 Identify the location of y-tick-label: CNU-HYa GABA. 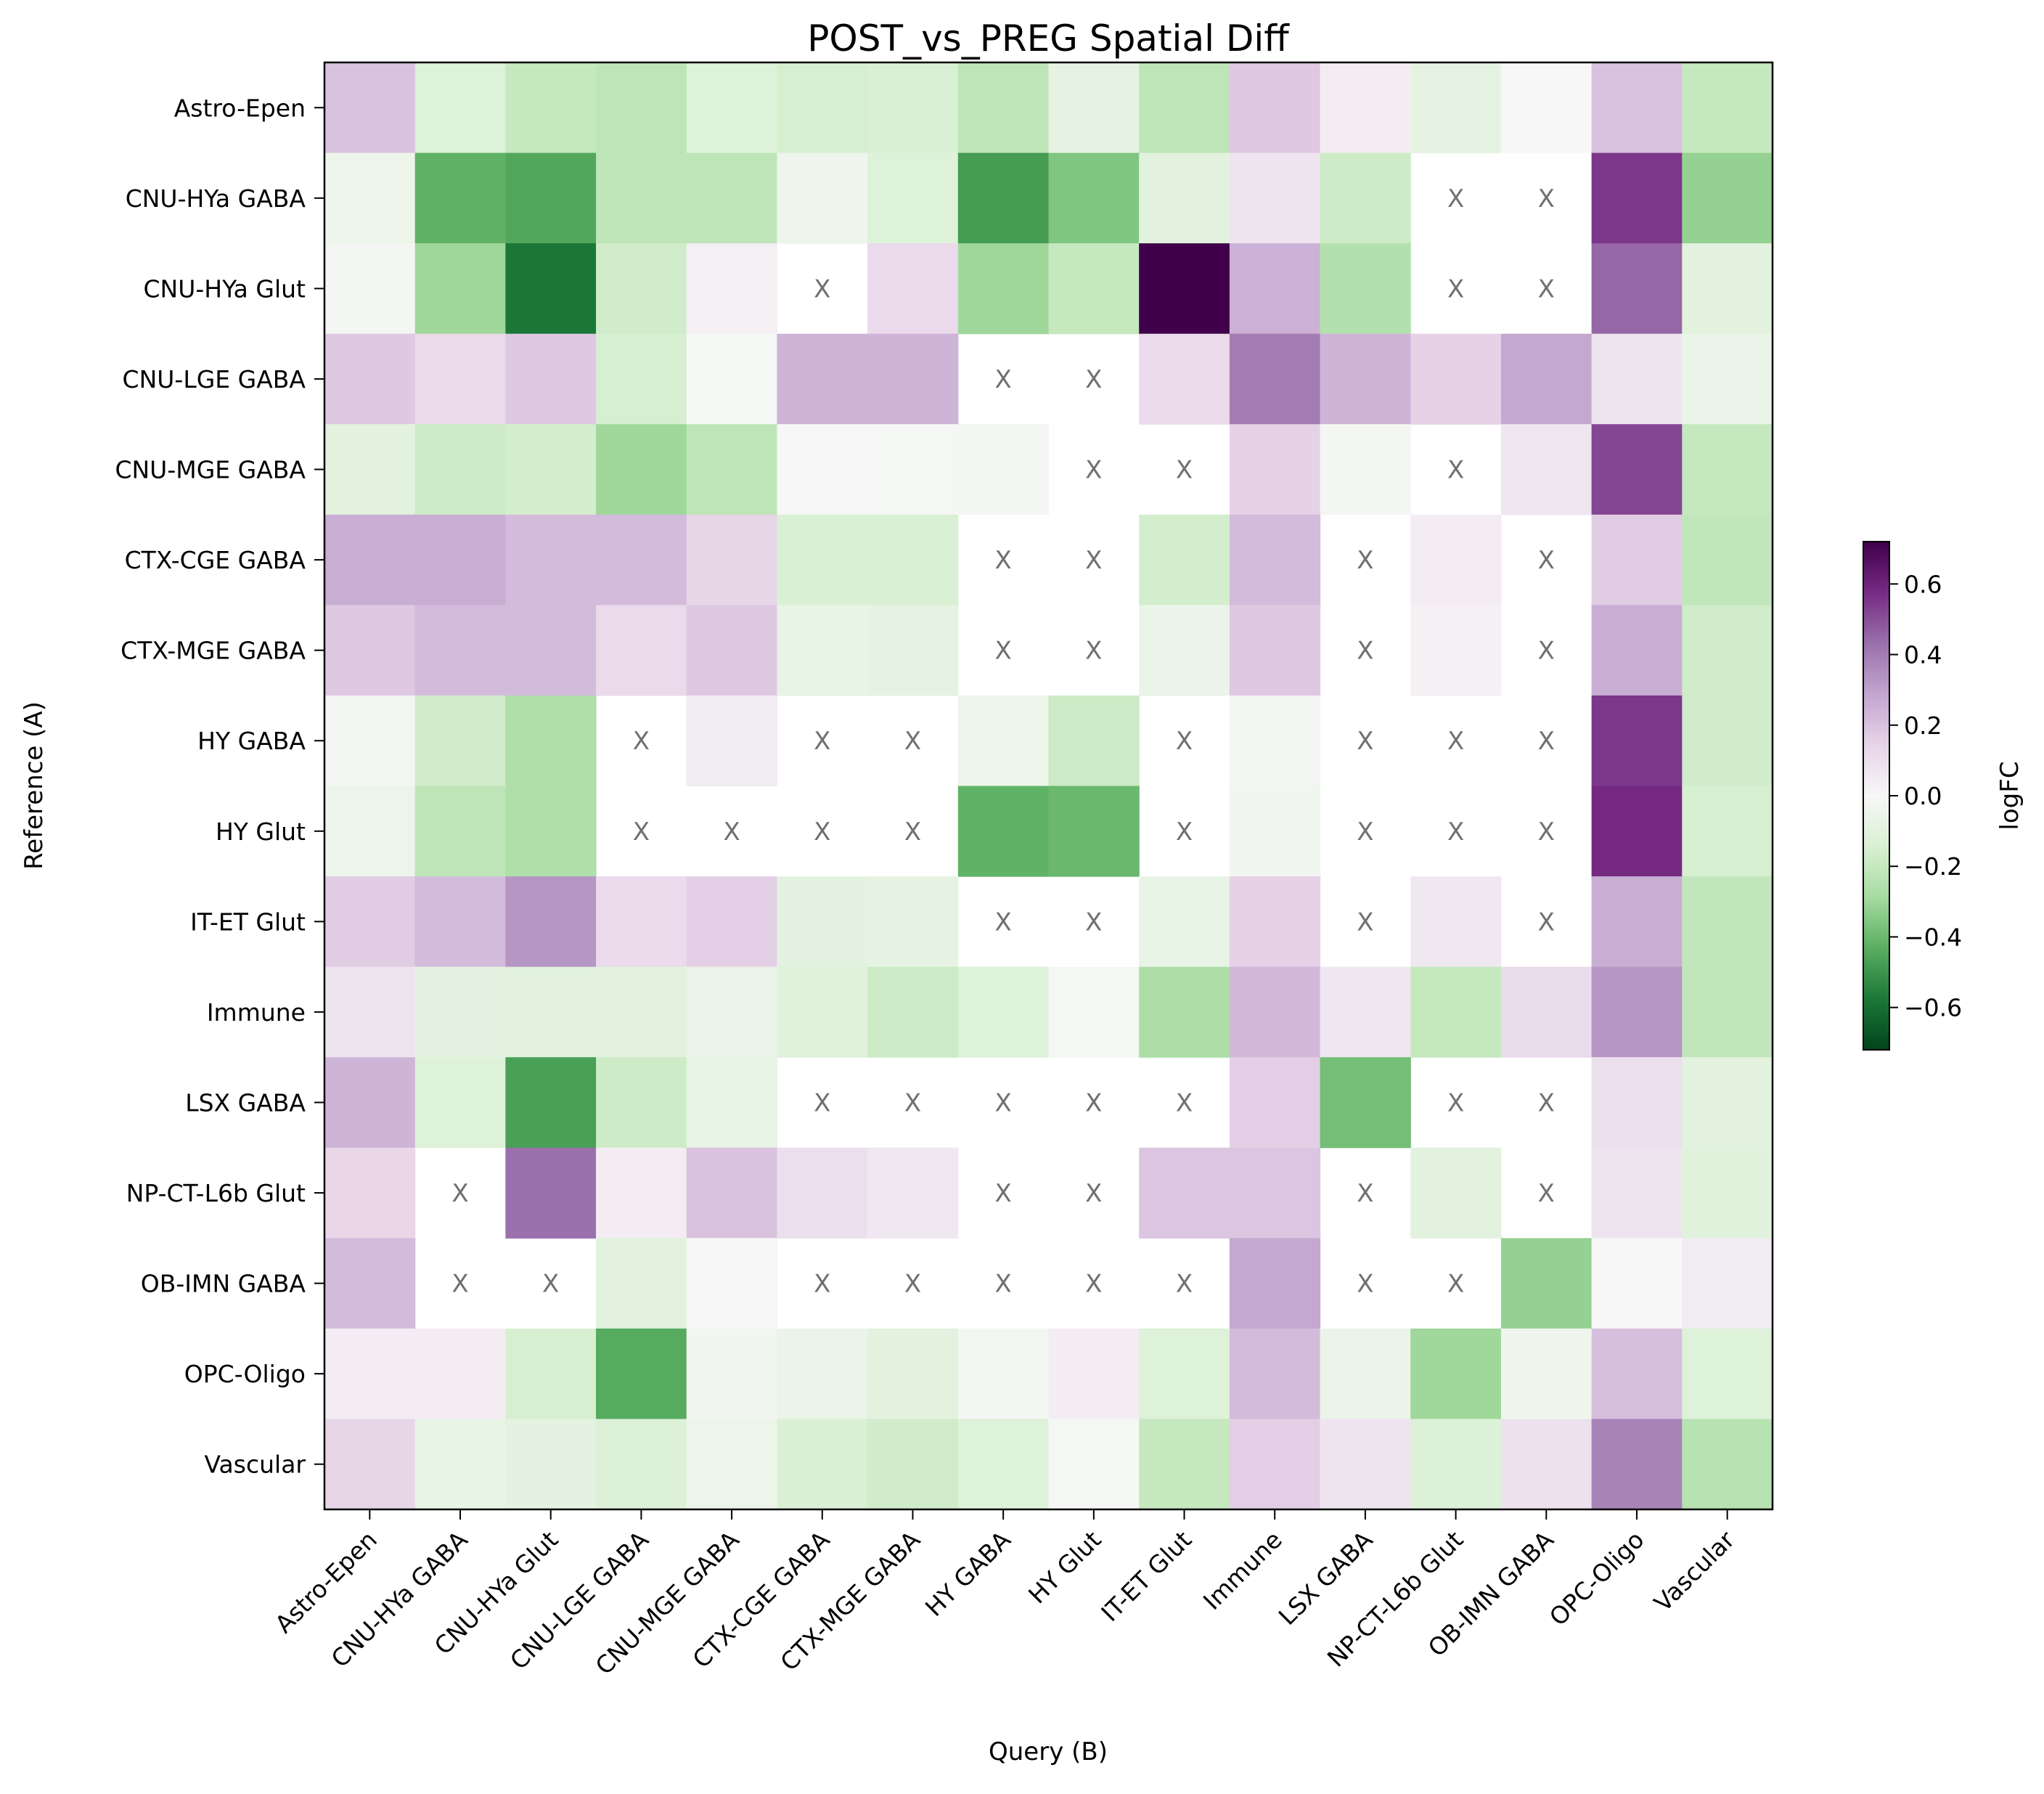
(216, 198).